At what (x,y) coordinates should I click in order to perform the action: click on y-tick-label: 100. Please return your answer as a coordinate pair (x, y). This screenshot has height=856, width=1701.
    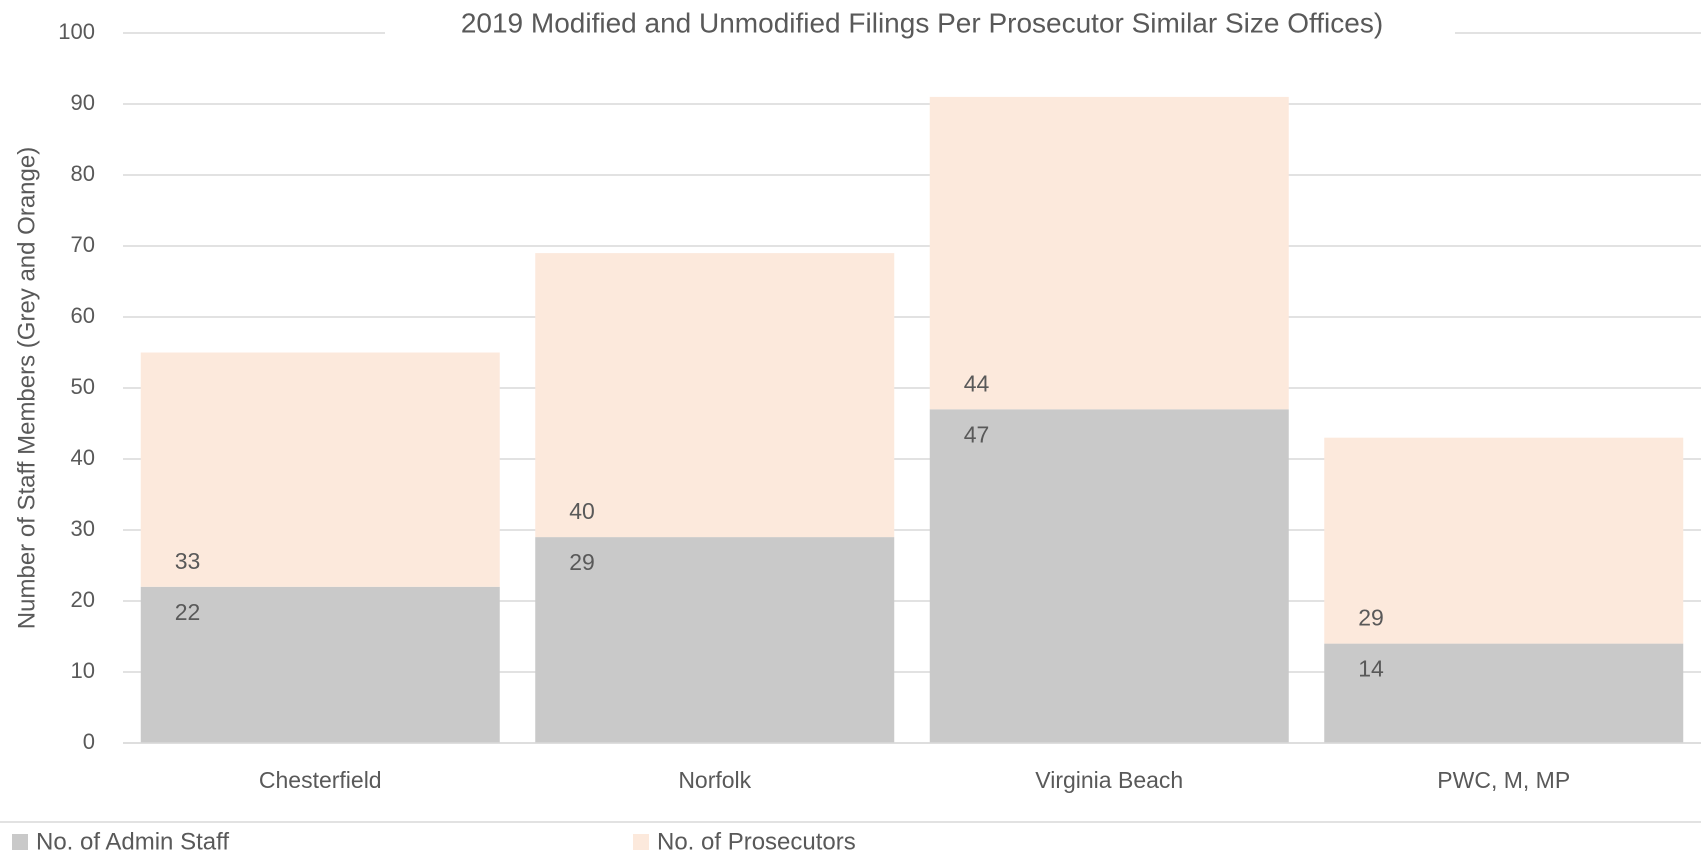
    Looking at the image, I should click on (76, 31).